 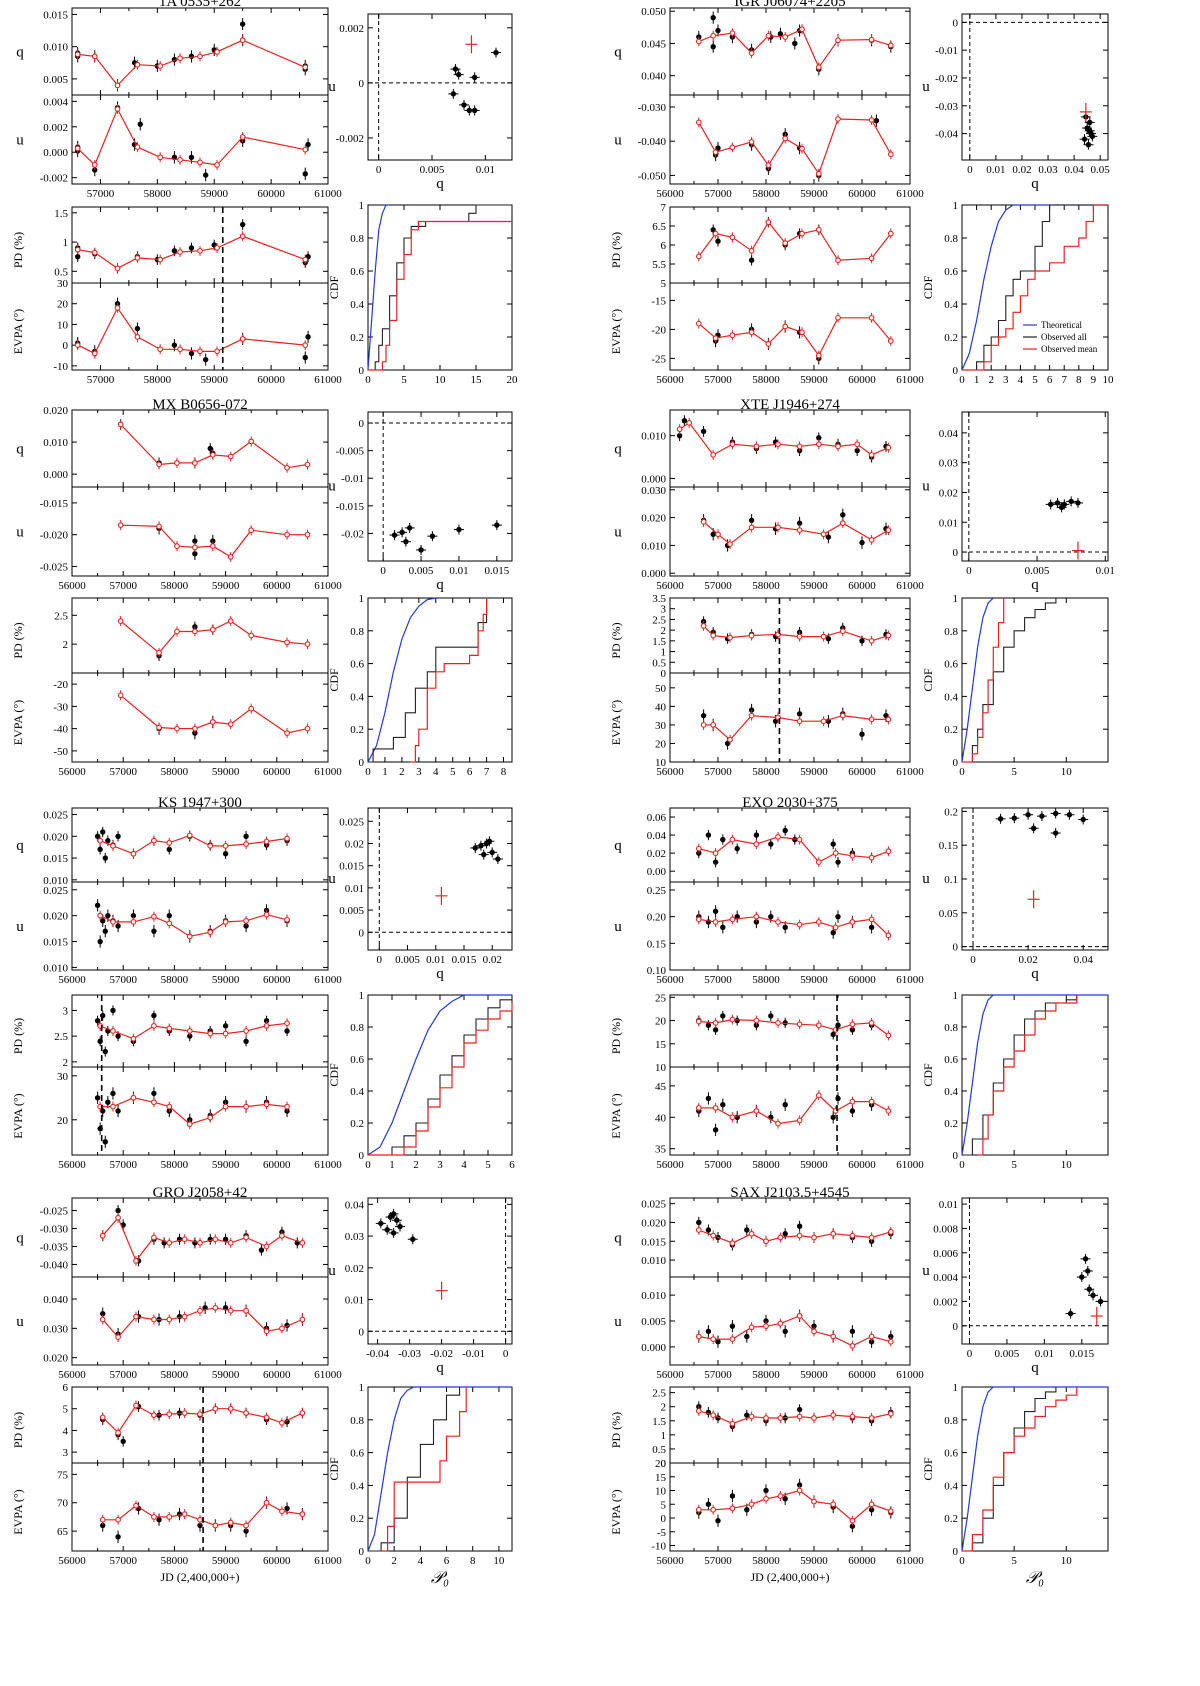 What do you see at coordinates (796, 533) in the screenshot?
I see `u-mean-line` at bounding box center [796, 533].